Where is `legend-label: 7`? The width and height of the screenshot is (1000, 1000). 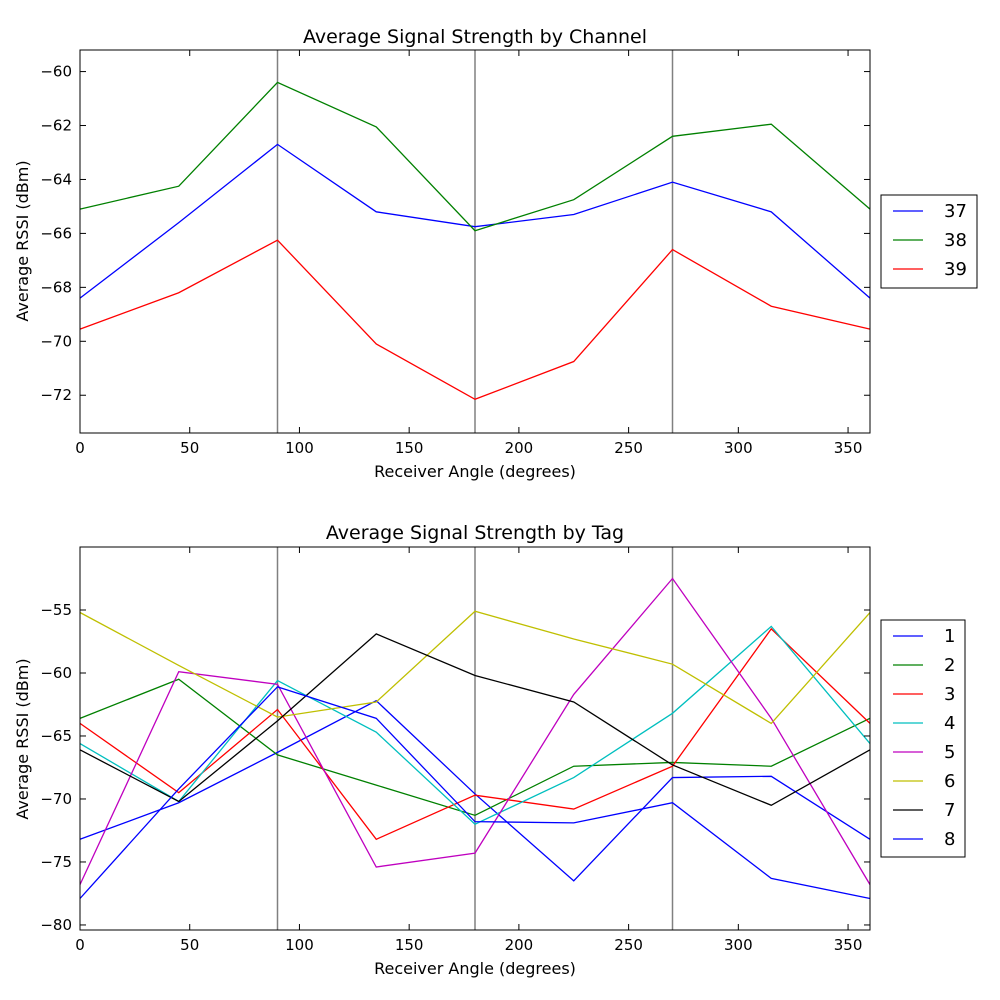
legend-label: 7 is located at coordinates (949, 810).